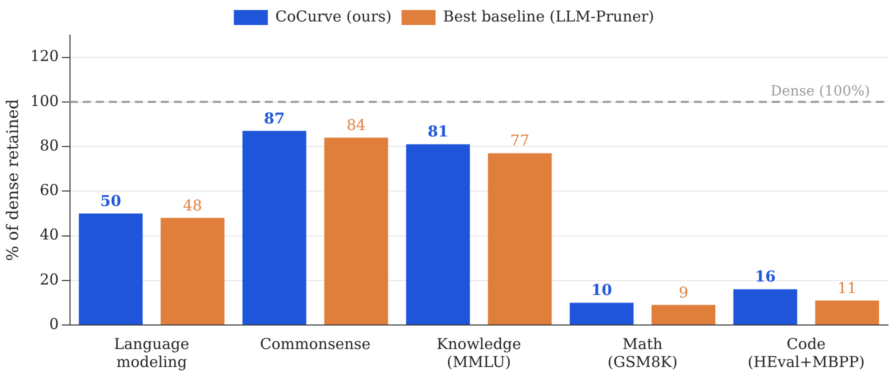 This screenshot has height=375, width=892. What do you see at coordinates (192, 205) in the screenshot?
I see `data-label: 48` at bounding box center [192, 205].